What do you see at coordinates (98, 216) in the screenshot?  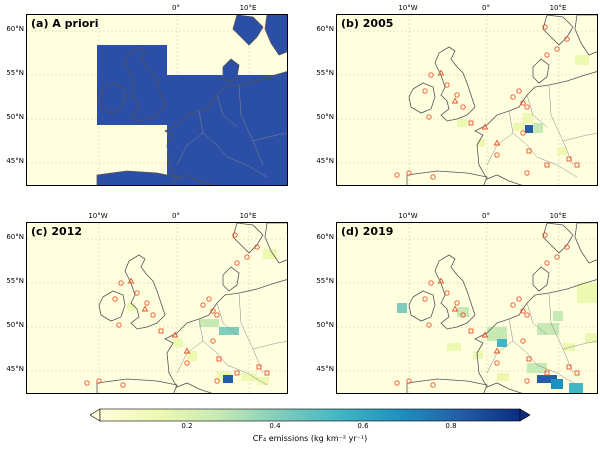 I see `lon-tick-label: 10°W` at bounding box center [98, 216].